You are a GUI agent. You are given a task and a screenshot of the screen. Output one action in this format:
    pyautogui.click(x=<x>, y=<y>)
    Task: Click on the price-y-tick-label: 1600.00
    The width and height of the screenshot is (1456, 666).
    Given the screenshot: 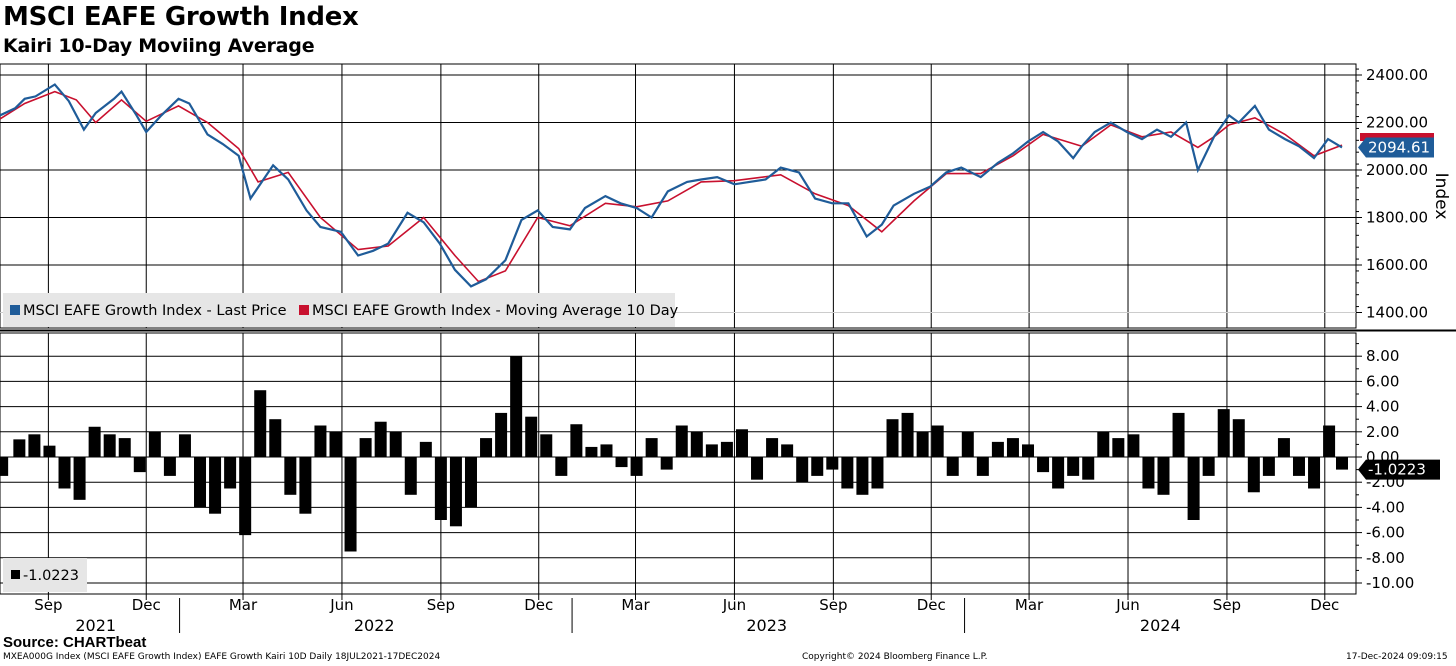 What is the action you would take?
    pyautogui.click(x=1397, y=265)
    